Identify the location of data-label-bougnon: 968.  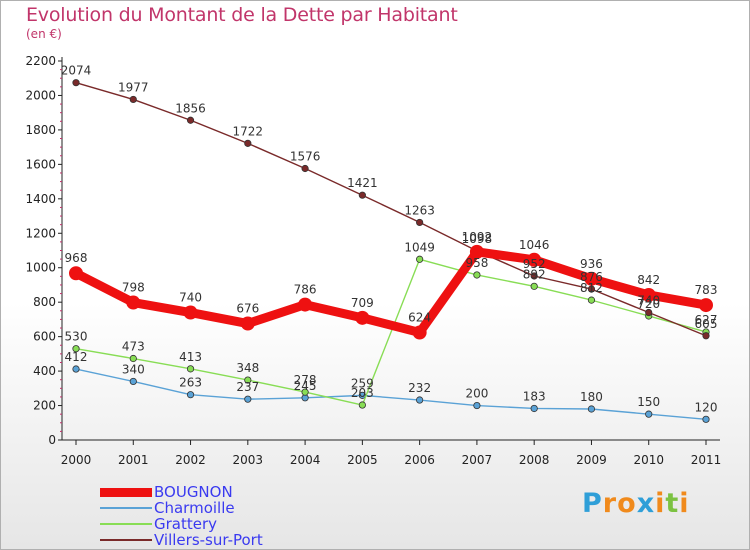
(76, 258).